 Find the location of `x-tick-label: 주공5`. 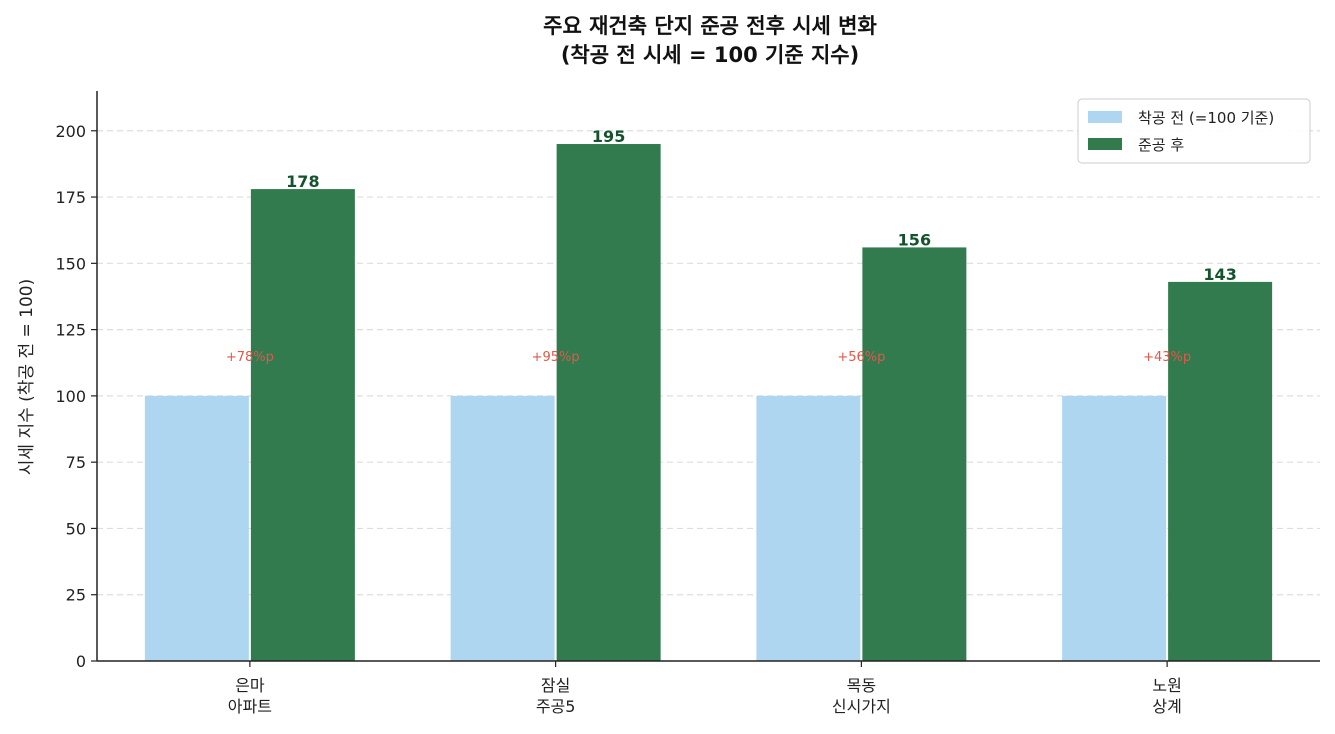

x-tick-label: 주공5 is located at coordinates (556, 706).